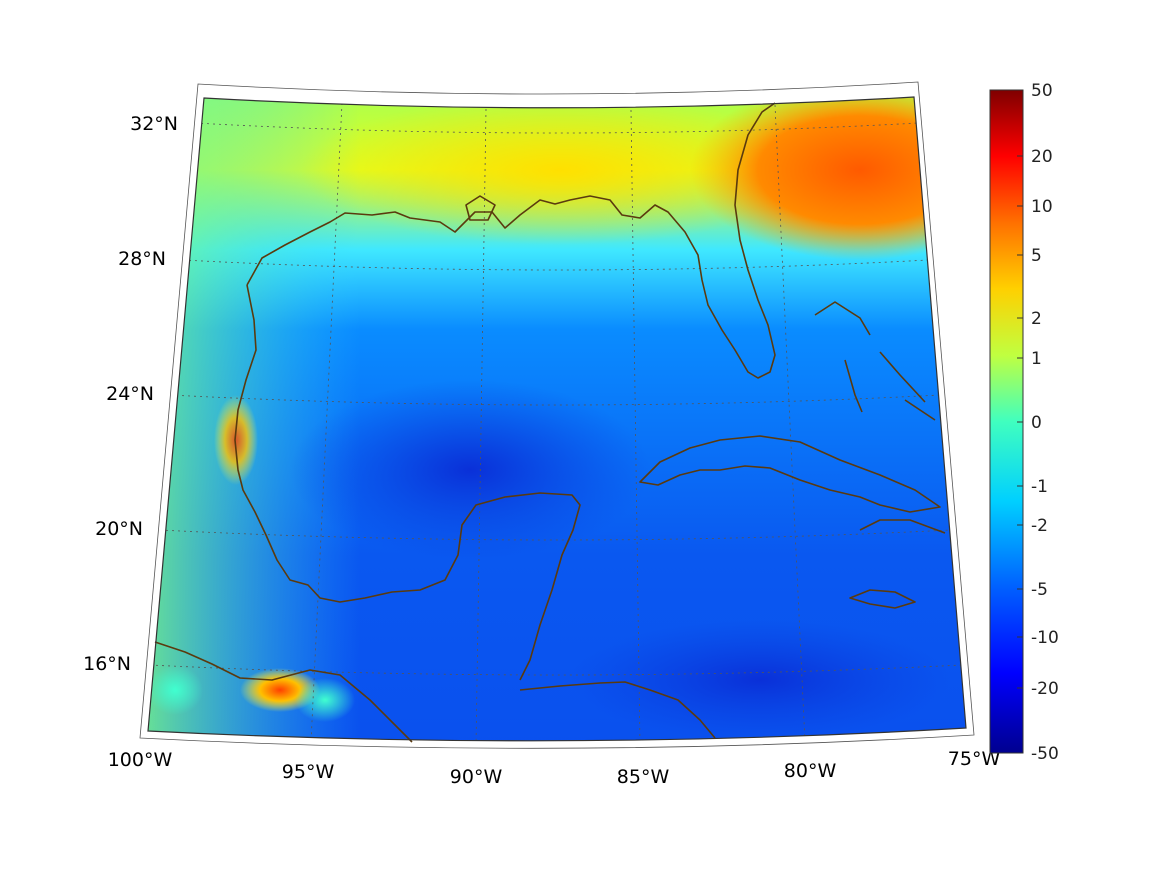 Image resolution: width=1167 pixels, height=875 pixels. Describe the element at coordinates (554, 768) in the screenshot. I see `lon-tick-labels: 100°W 95°W 90°W 85°W 80°W 75°W` at that location.